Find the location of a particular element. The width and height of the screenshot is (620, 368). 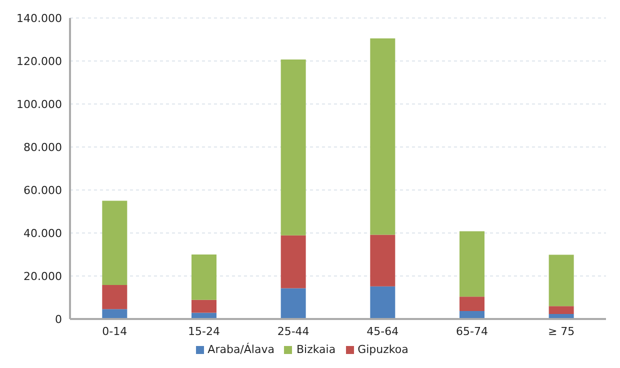

y-tick-label: 20.000 is located at coordinates (43, 276).